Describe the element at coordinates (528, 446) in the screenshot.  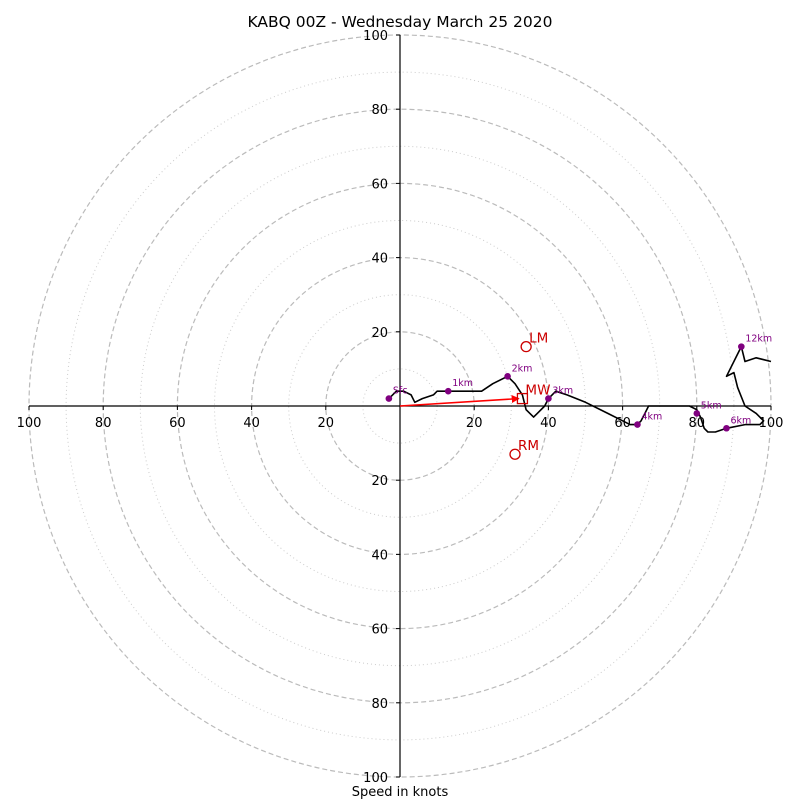
I see `storm-motion-label: RM` at that location.